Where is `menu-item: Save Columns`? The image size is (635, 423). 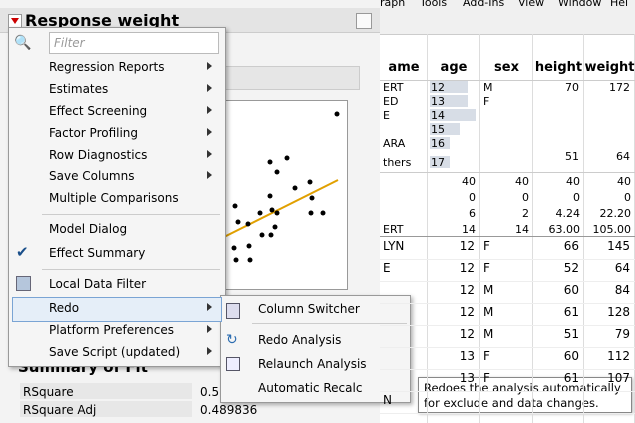 menu-item: Save Columns is located at coordinates (92, 176).